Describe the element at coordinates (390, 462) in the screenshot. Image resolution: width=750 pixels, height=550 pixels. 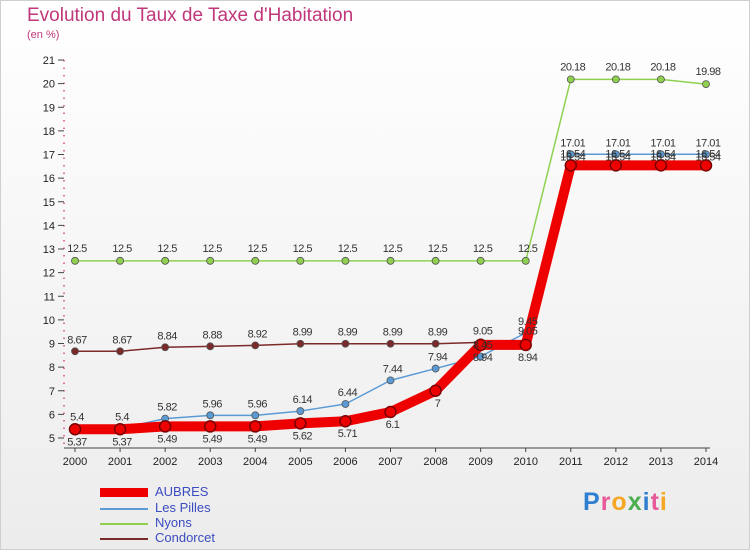
I see `x-tick-label: 2007` at that location.